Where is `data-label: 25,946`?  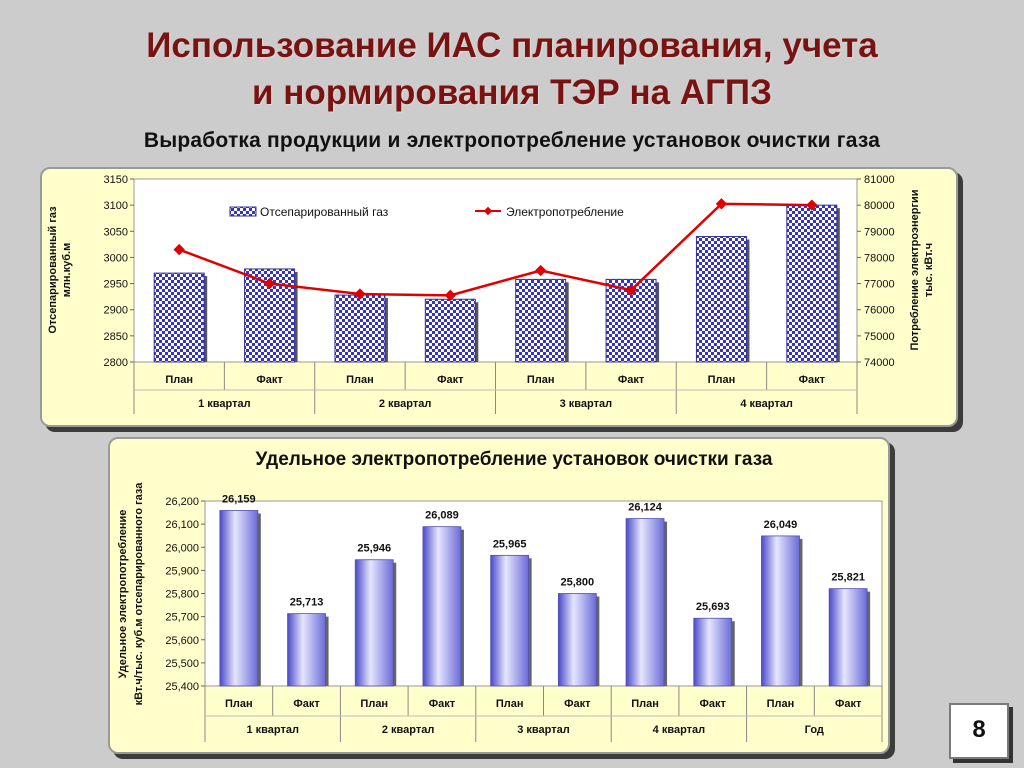
data-label: 25,946 is located at coordinates (374, 549).